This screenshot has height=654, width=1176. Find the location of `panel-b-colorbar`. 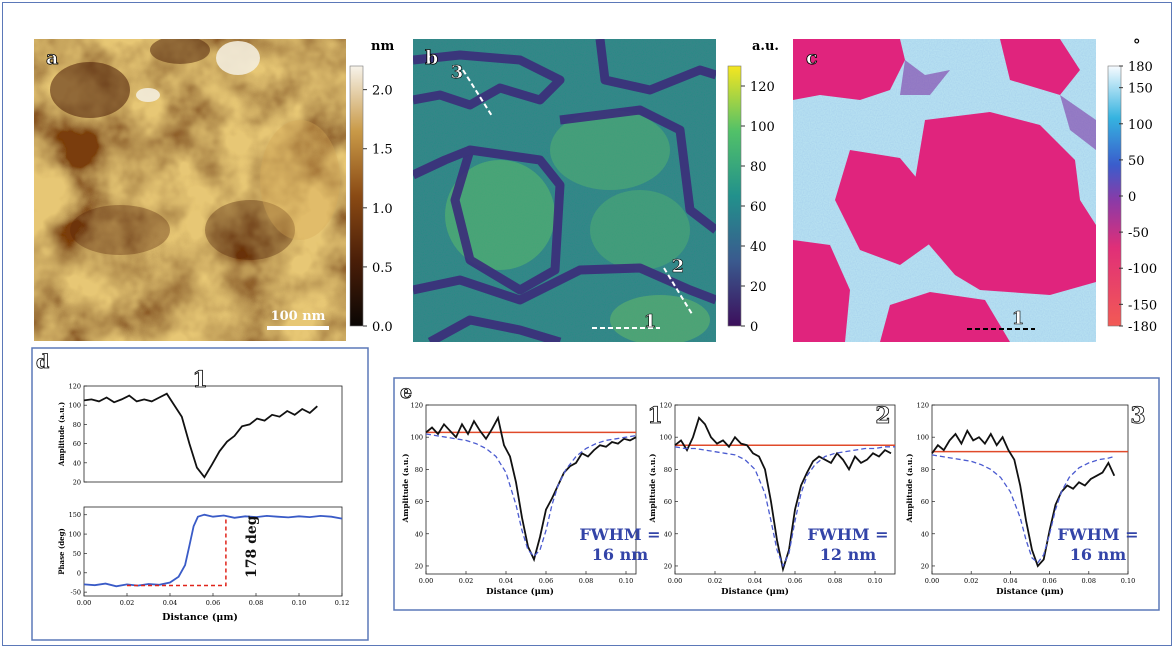

panel-b-colorbar is located at coordinates (734, 196).